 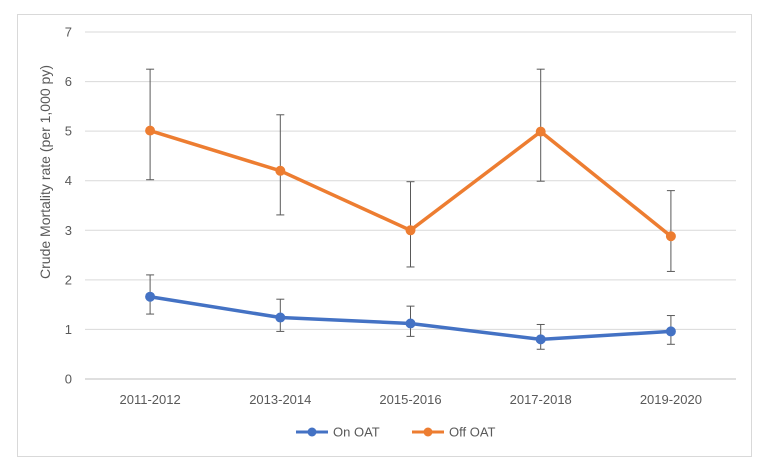 What do you see at coordinates (472, 432) in the screenshot?
I see `legend-label: Off OAT` at bounding box center [472, 432].